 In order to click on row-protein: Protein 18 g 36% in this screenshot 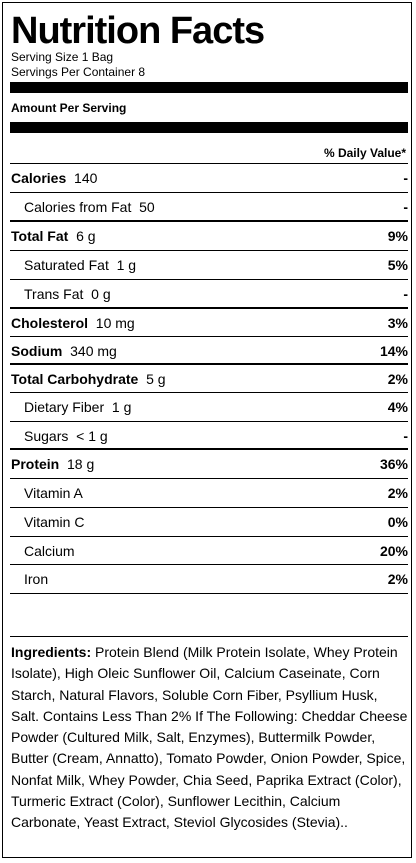, I will do `click(209, 464)`.